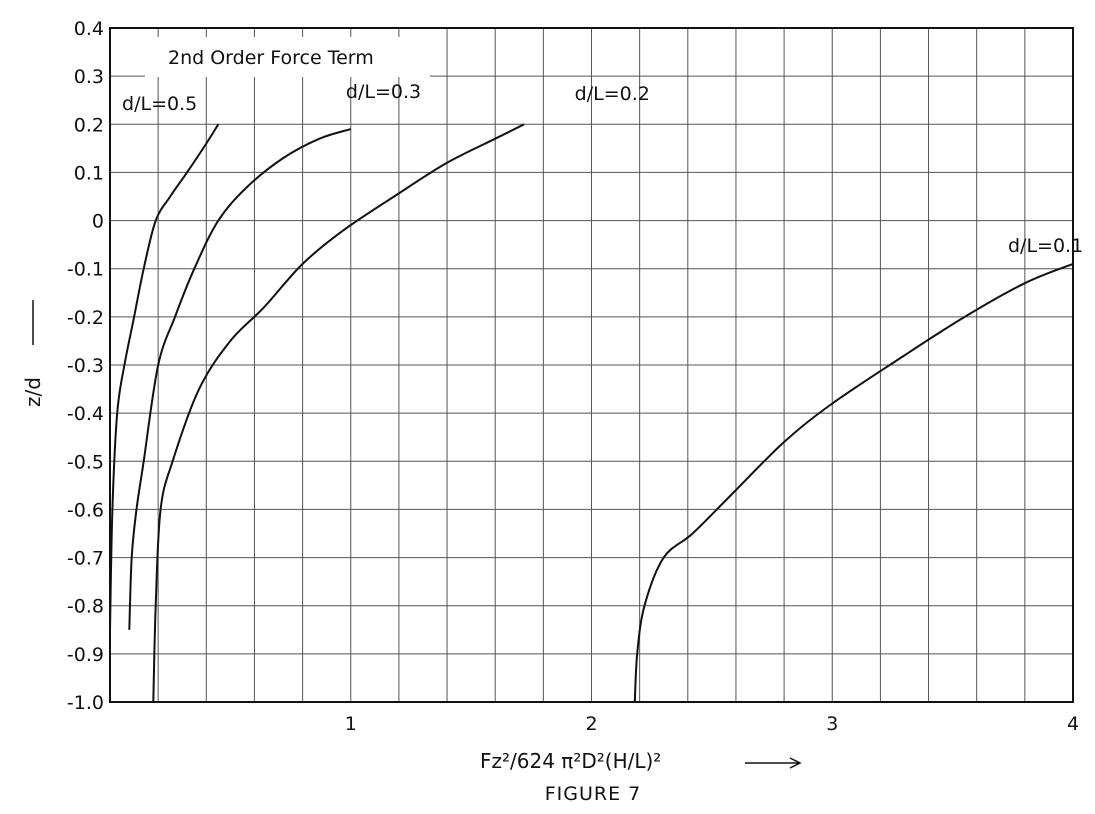  What do you see at coordinates (271, 58) in the screenshot?
I see `chart-title: 2nd Order Force Term` at bounding box center [271, 58].